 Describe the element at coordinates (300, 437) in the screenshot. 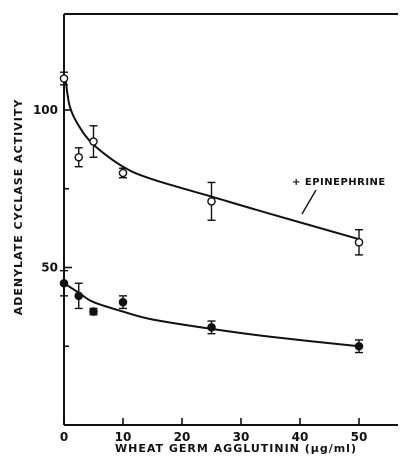

I see `x-tick-label: 40` at that location.